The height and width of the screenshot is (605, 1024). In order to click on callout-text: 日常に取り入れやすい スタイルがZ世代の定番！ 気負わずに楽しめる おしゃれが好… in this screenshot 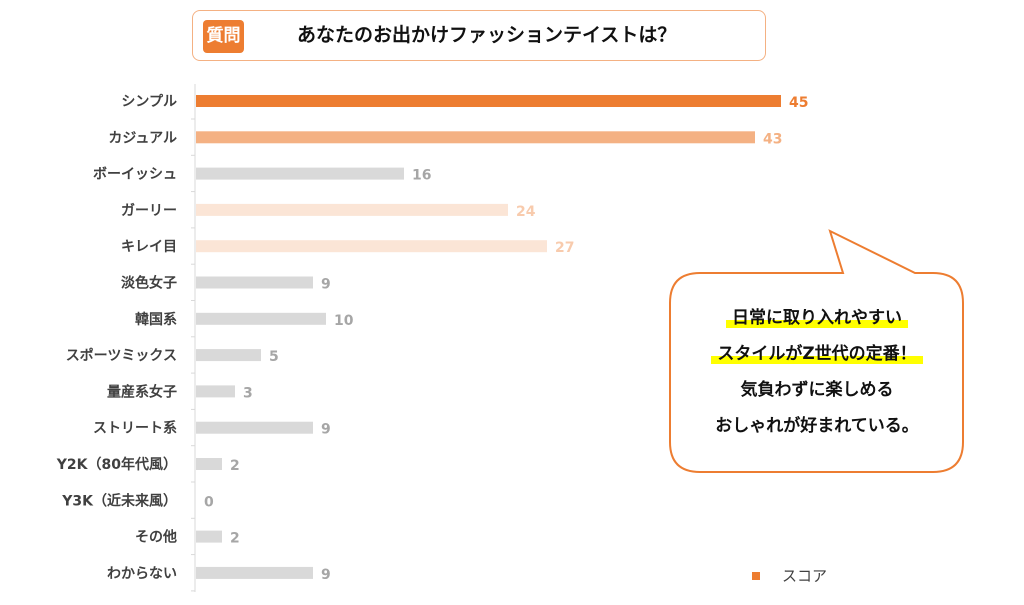, I will do `click(817, 372)`.